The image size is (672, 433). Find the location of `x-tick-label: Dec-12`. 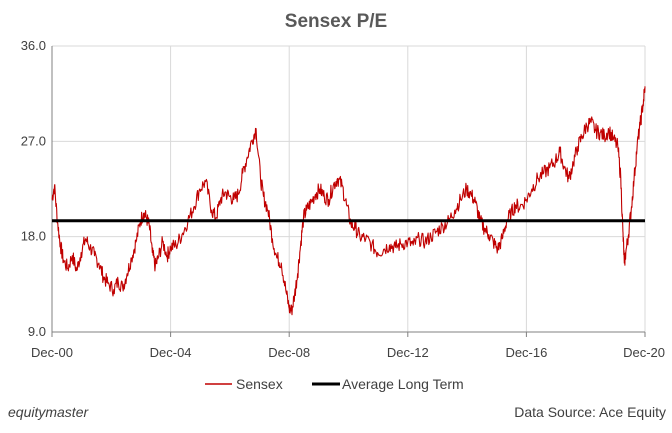

x-tick-label: Dec-12 is located at coordinates (408, 352).